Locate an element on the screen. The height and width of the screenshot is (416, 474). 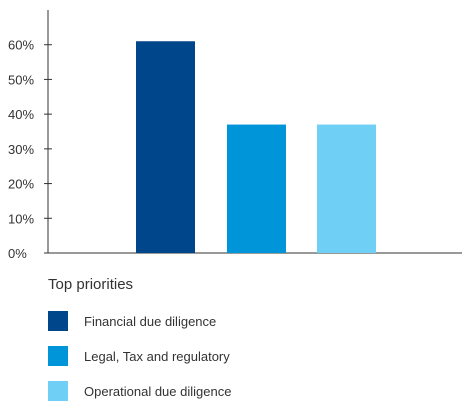
y-tick-label: 40% is located at coordinates (21, 114).